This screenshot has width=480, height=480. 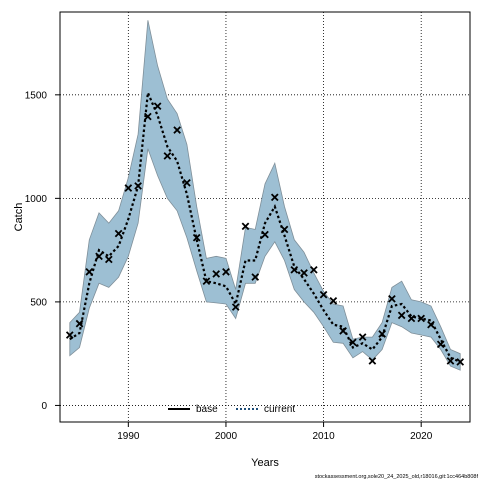 What do you see at coordinates (323, 436) in the screenshot?
I see `x-tick-label: 2010` at bounding box center [323, 436].